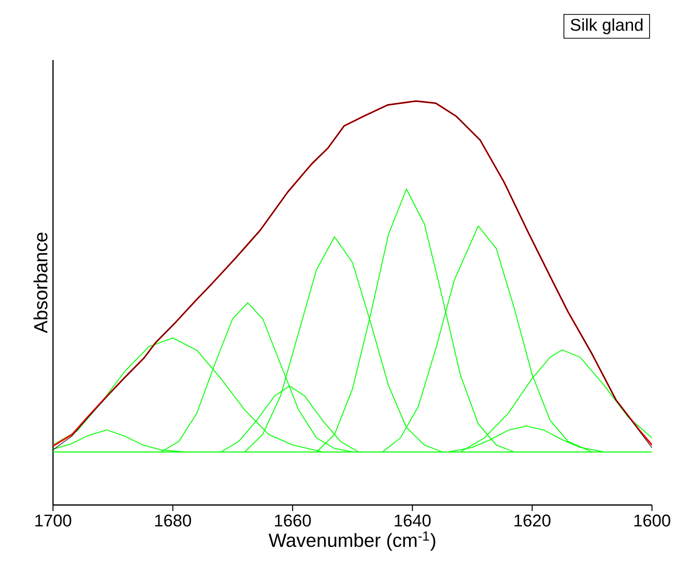 The image size is (675, 577). Describe the element at coordinates (412, 520) in the screenshot. I see `x-tick-label: 1640` at that location.